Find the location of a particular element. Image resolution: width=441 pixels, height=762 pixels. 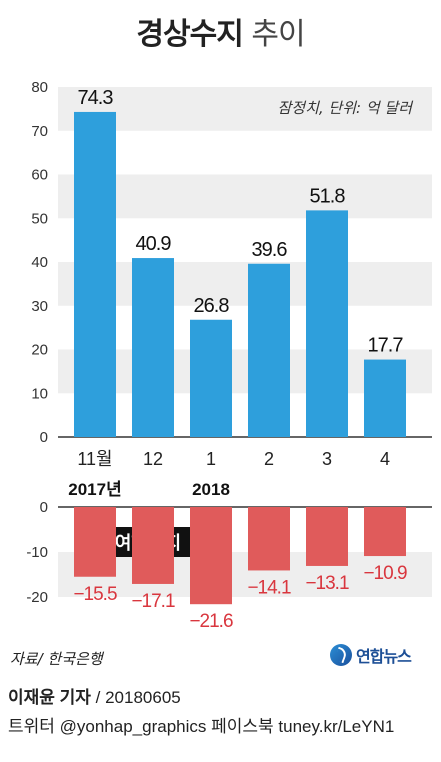

x-tick-label: 1 is located at coordinates (211, 459).